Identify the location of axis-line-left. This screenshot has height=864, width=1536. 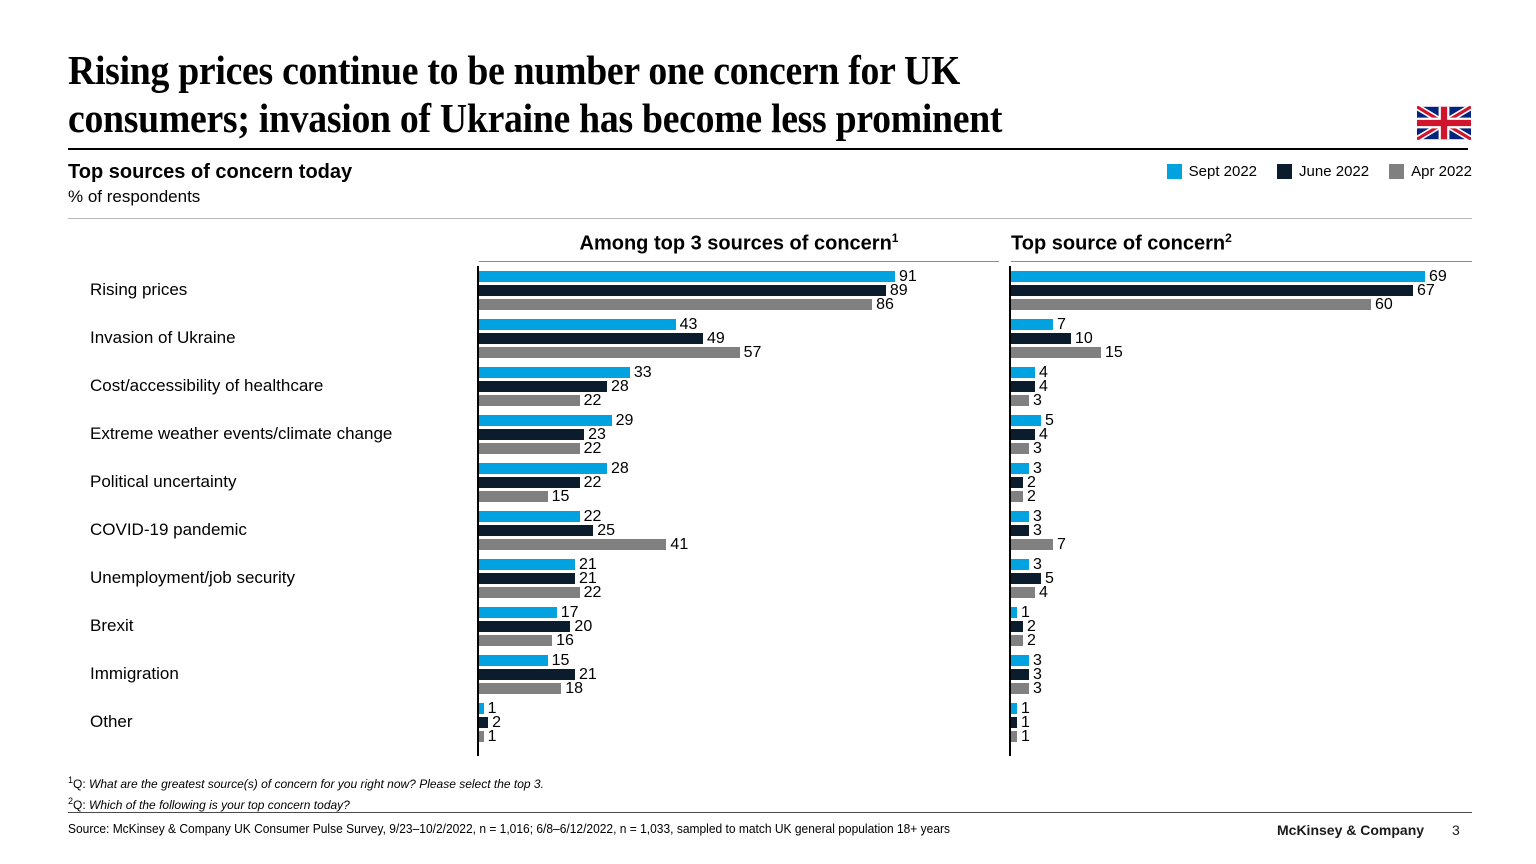
(478, 511).